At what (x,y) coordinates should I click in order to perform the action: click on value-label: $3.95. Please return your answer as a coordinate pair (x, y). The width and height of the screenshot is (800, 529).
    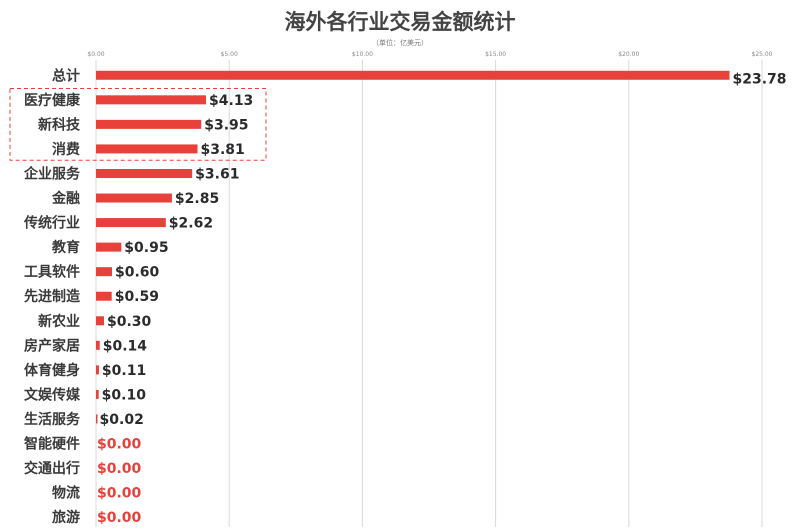
    Looking at the image, I should click on (226, 125).